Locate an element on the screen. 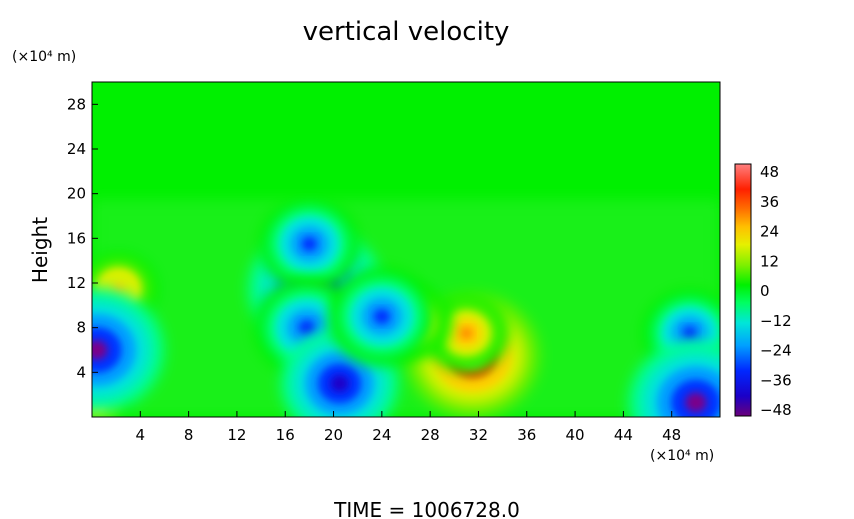 The width and height of the screenshot is (854, 519). y-tick-label: 16 is located at coordinates (76, 238).